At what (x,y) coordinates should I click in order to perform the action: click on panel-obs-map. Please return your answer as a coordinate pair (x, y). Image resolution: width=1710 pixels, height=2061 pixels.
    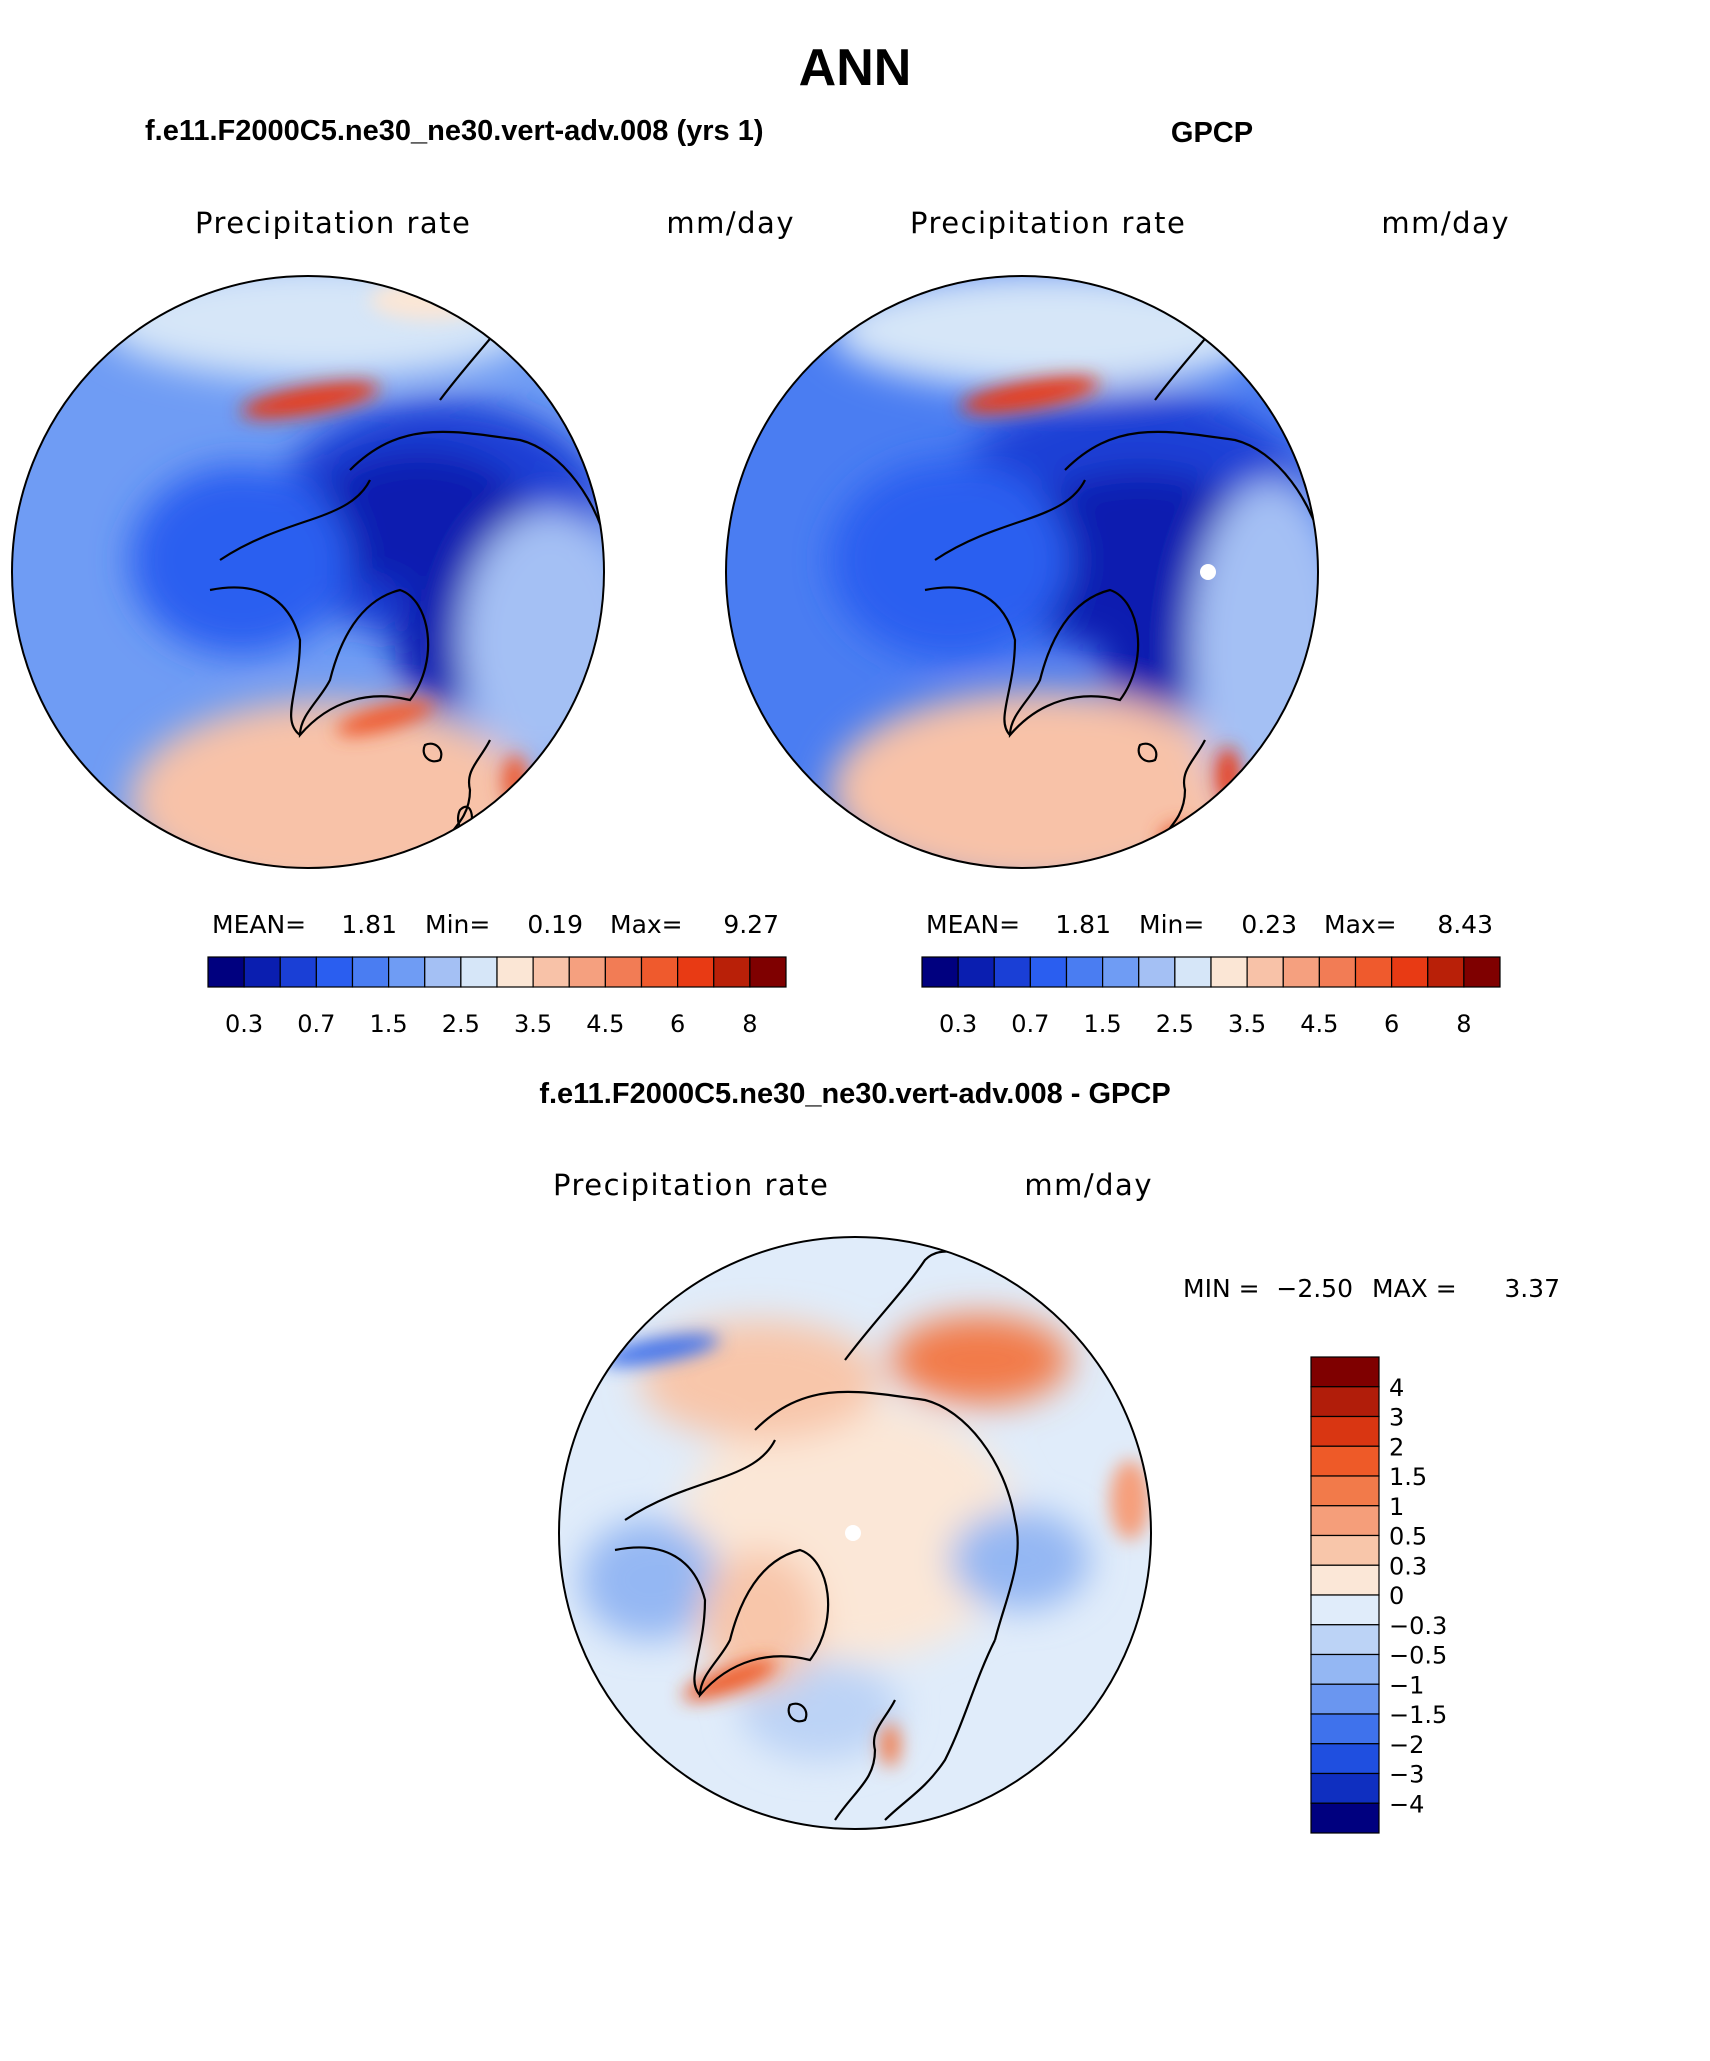
    Looking at the image, I should click on (1022, 572).